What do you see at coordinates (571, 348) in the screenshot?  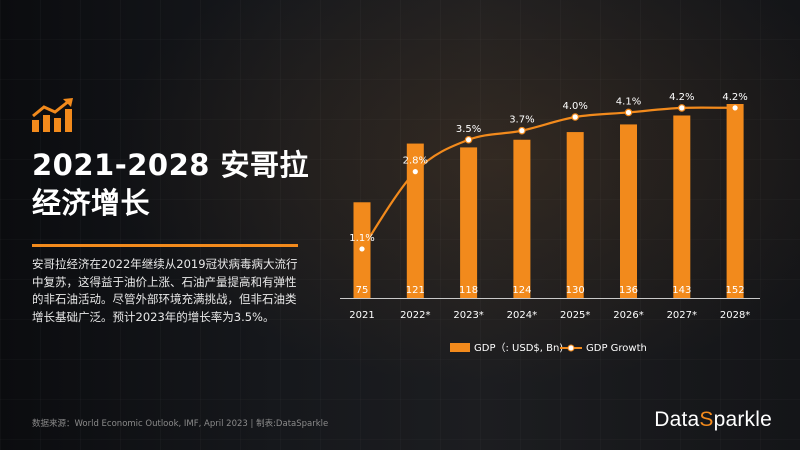 I see `legend-marker-growth` at bounding box center [571, 348].